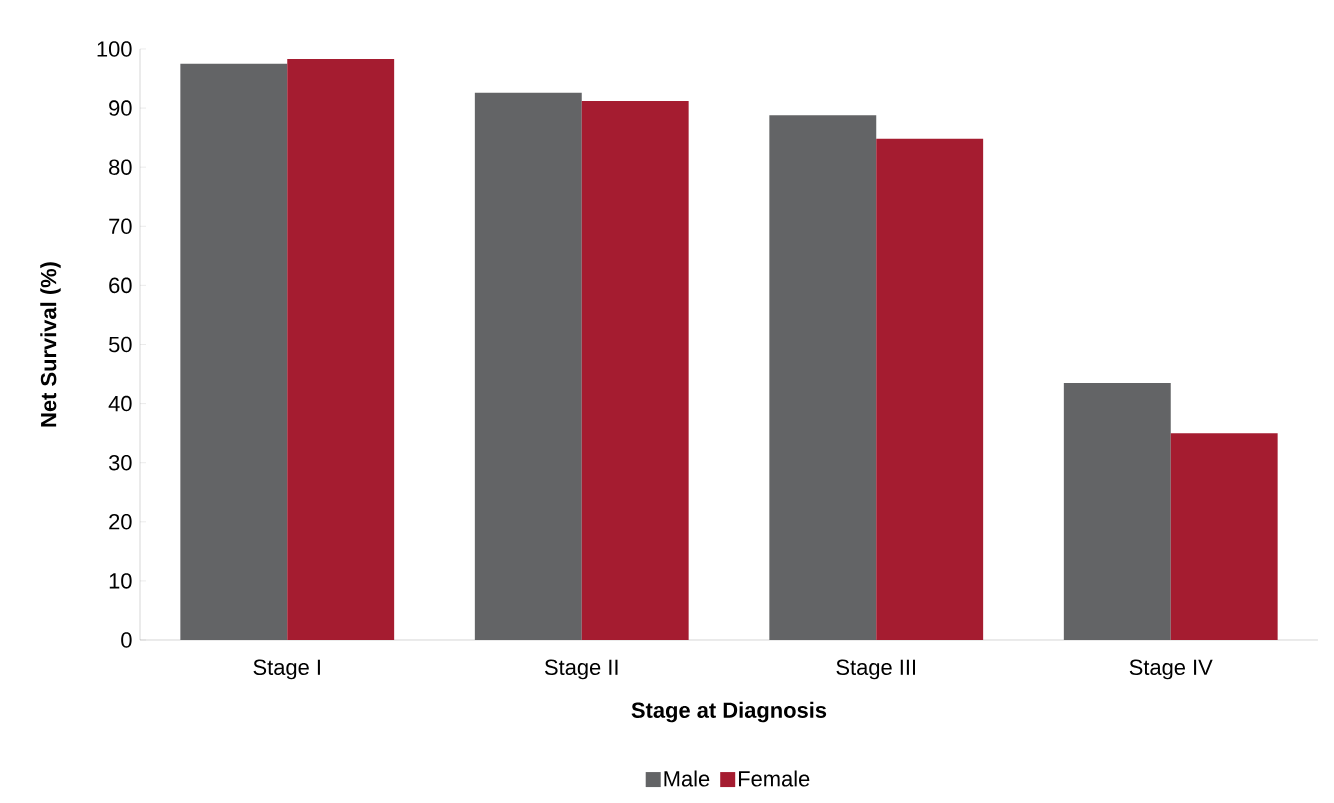 The width and height of the screenshot is (1334, 803). What do you see at coordinates (120, 522) in the screenshot?
I see `y-tick-label: 20` at bounding box center [120, 522].